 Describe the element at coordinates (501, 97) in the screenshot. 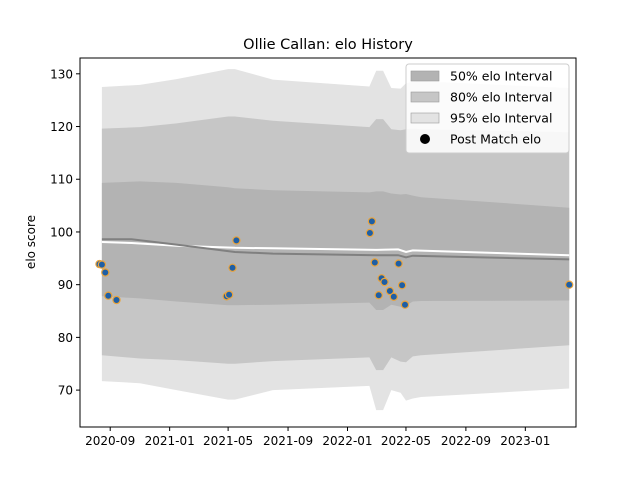

I see `legend-label: 80% elo Interval` at that location.